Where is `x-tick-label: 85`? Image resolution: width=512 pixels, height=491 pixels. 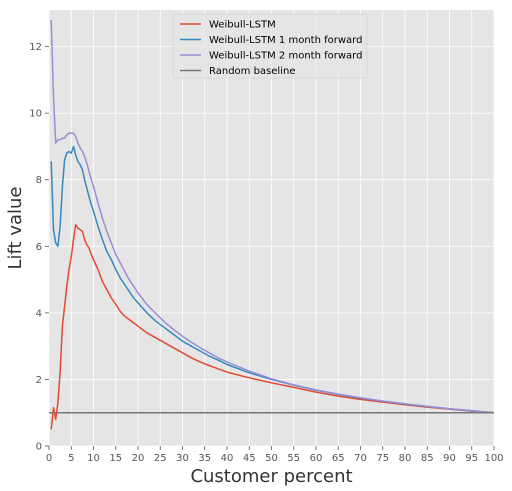 x-tick-label: 85 is located at coordinates (427, 458).